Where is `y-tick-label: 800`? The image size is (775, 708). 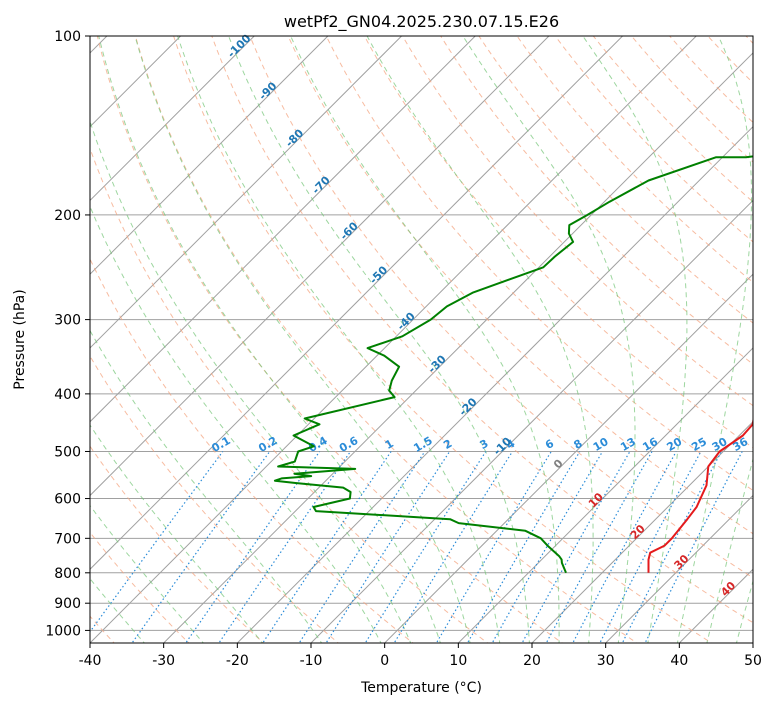 y-tick-label: 800 is located at coordinates (67, 574).